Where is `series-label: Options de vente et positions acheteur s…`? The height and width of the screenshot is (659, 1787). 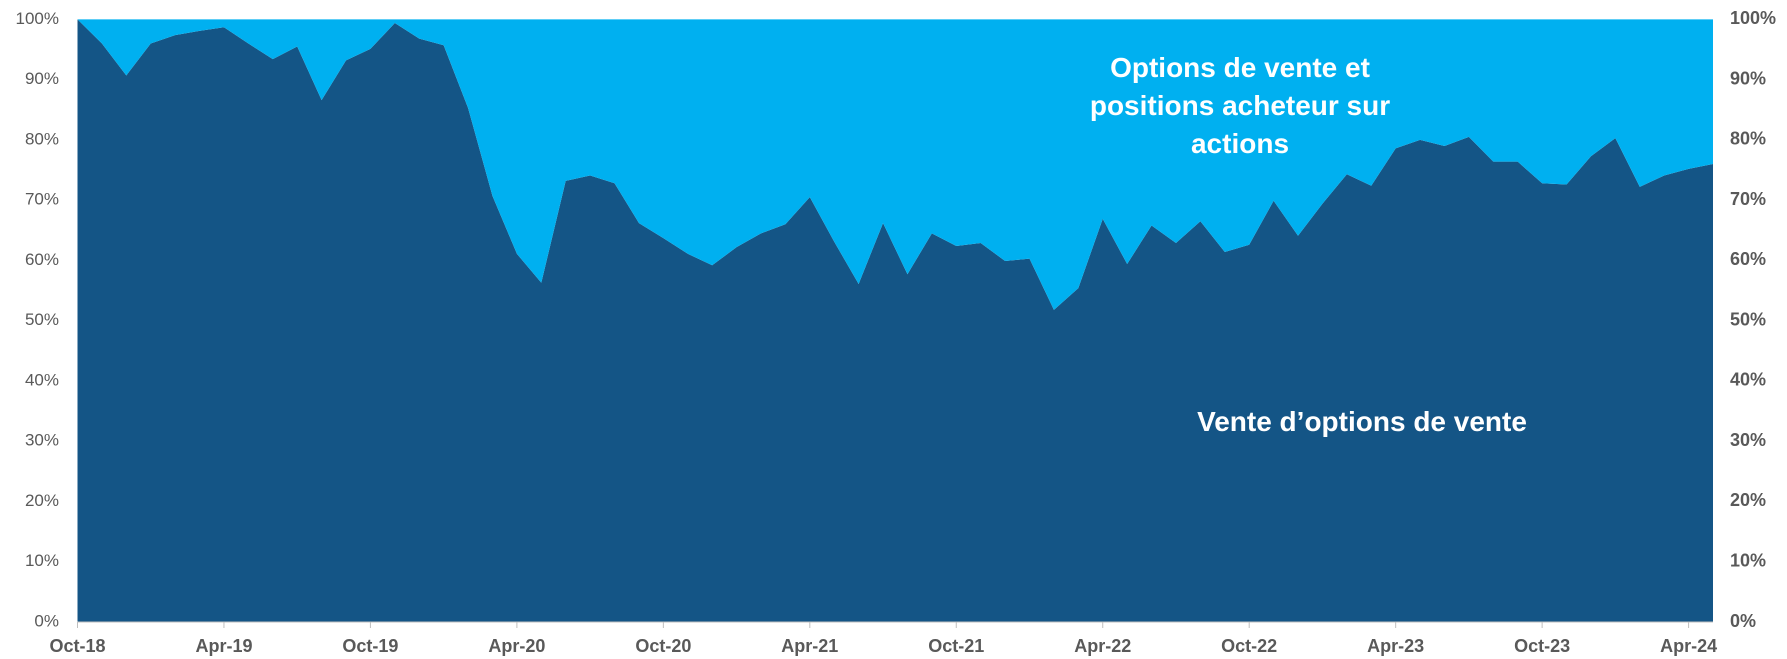
series-label: Options de vente et positions acheteur s… is located at coordinates (1240, 105).